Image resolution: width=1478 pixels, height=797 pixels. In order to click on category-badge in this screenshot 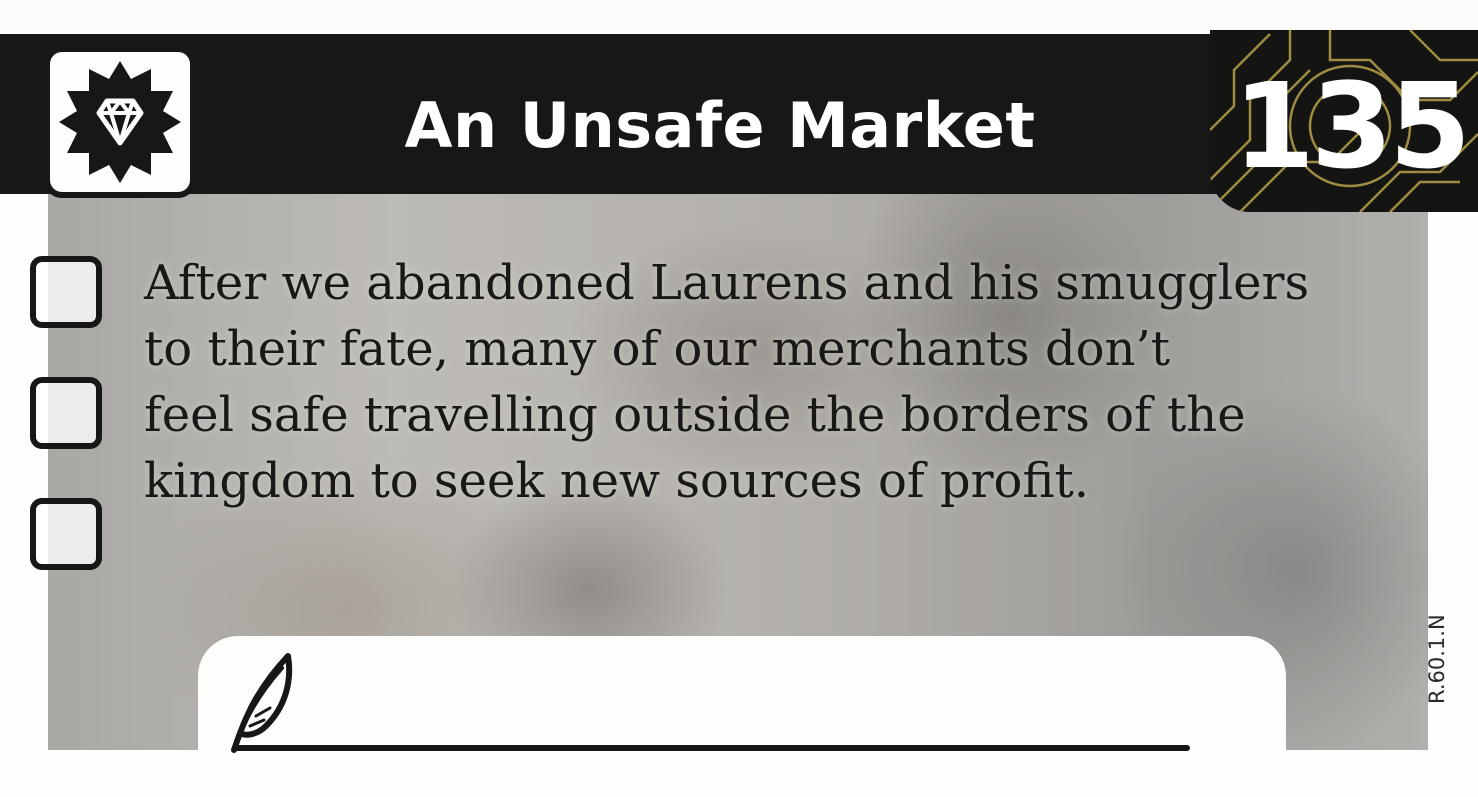, I will do `click(120, 122)`.